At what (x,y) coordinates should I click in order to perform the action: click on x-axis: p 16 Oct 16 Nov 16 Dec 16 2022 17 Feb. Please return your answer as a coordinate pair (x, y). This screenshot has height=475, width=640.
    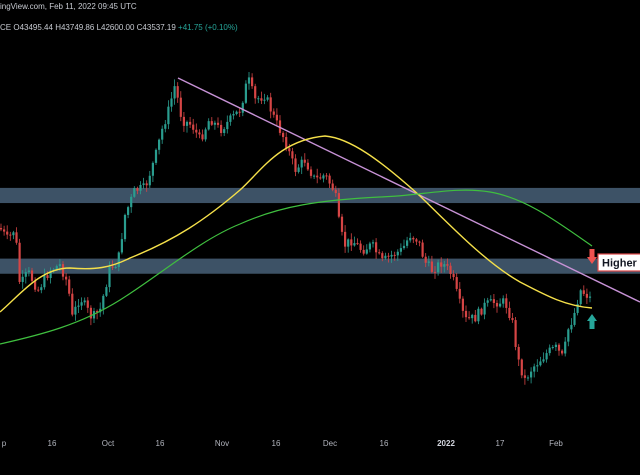
    Looking at the image, I should click on (283, 443).